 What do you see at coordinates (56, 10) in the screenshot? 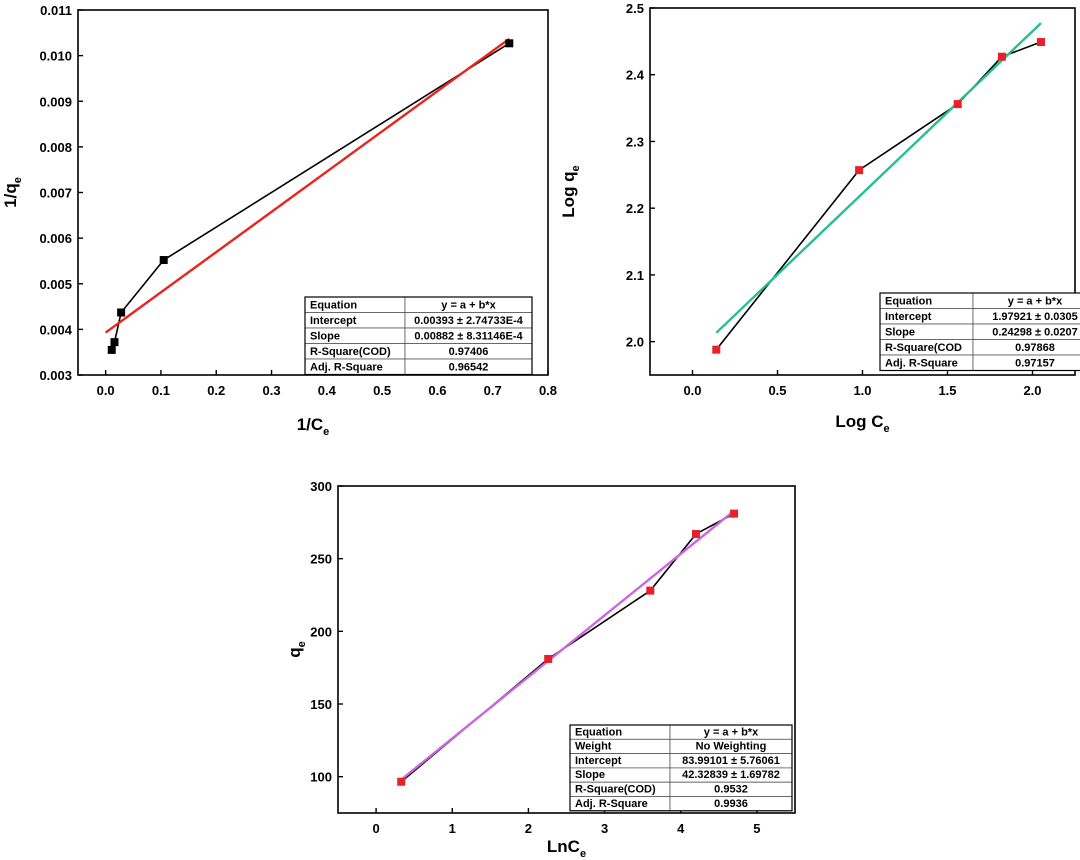
I see `y-tick-label: 0.011` at bounding box center [56, 10].